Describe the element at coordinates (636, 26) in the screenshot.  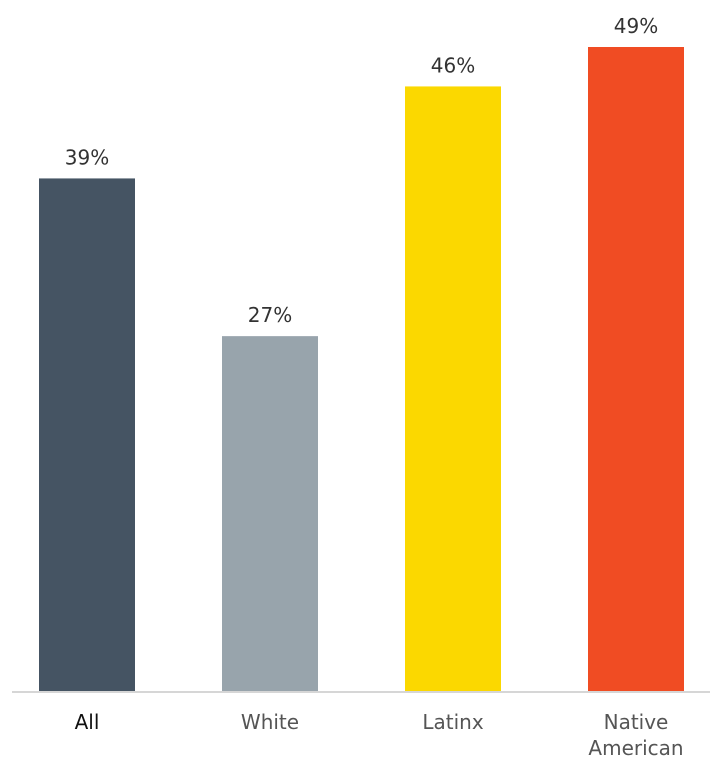
I see `value-label-native-american: 49%` at that location.